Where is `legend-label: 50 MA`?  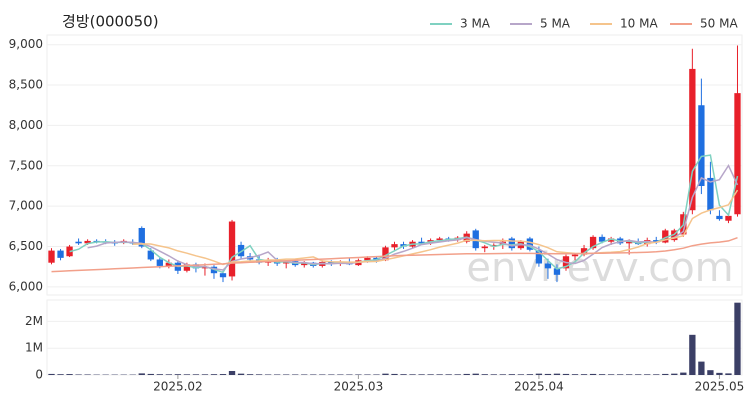 legend-label: 50 MA is located at coordinates (719, 24).